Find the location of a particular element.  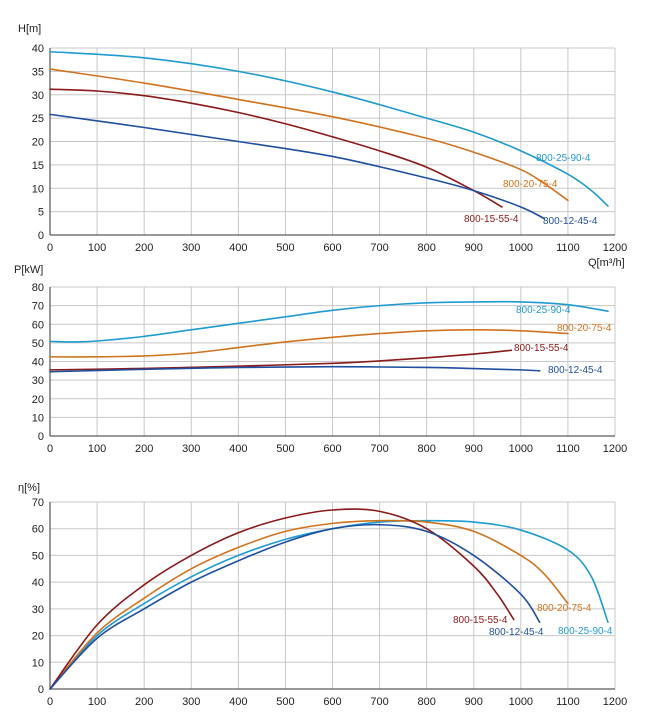

y-tick-label: 25 is located at coordinates (38, 119).